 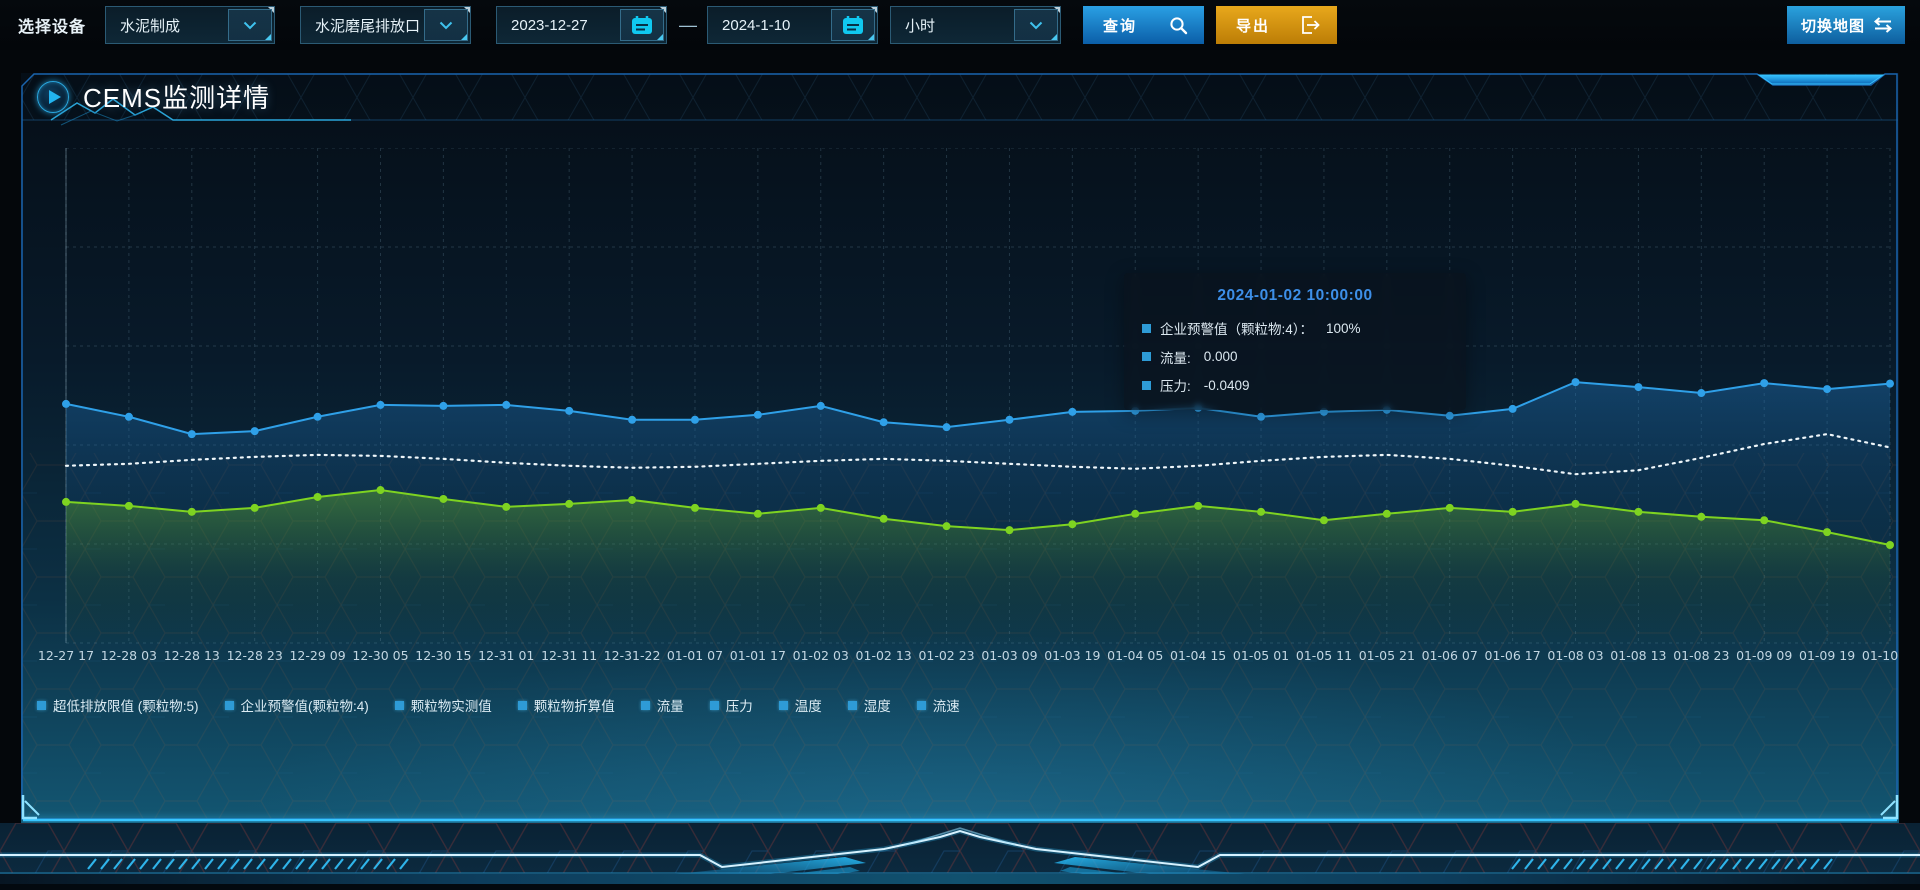 What do you see at coordinates (192, 655) in the screenshot?
I see `svg-text: 12-28 13` at bounding box center [192, 655].